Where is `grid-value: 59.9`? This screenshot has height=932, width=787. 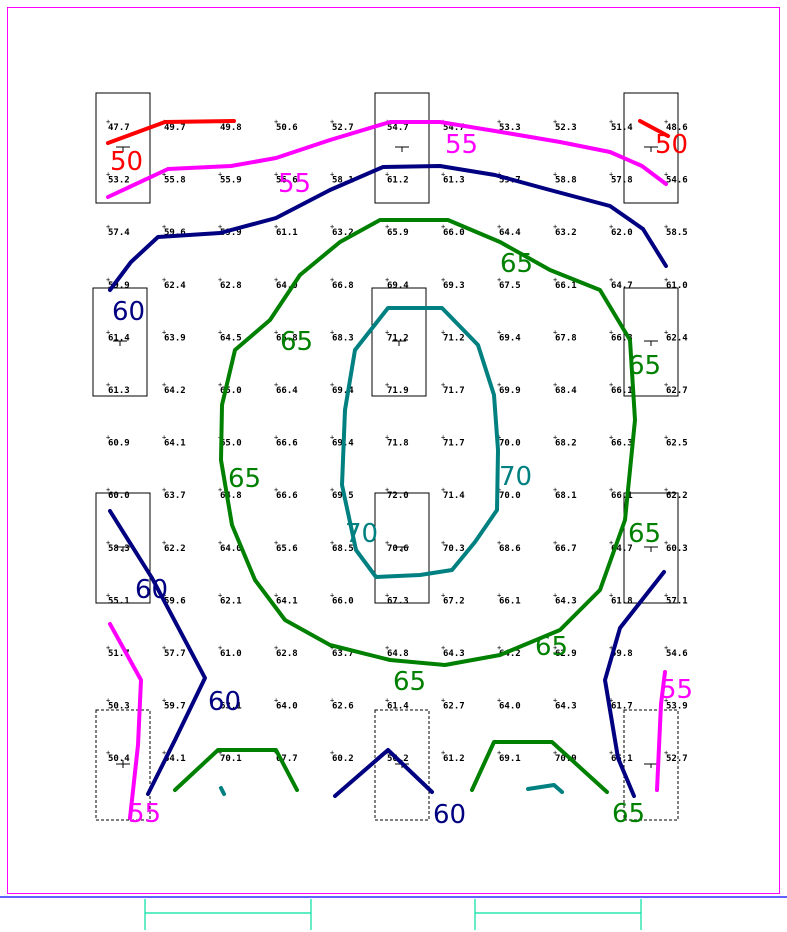 grid-value: 59.9 is located at coordinates (231, 233).